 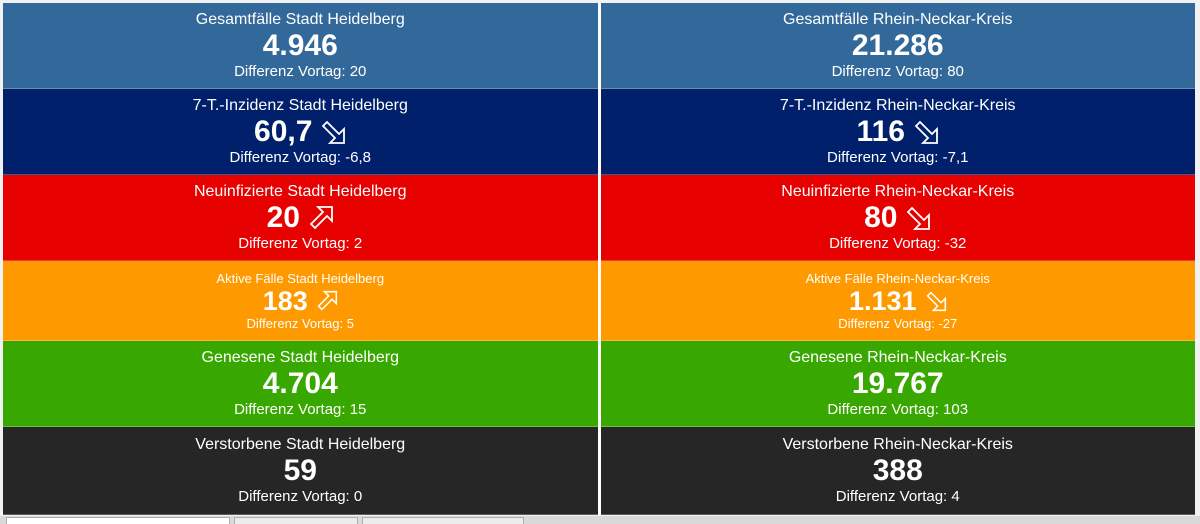 I want to click on tile-value: 4.704, so click(x=300, y=383).